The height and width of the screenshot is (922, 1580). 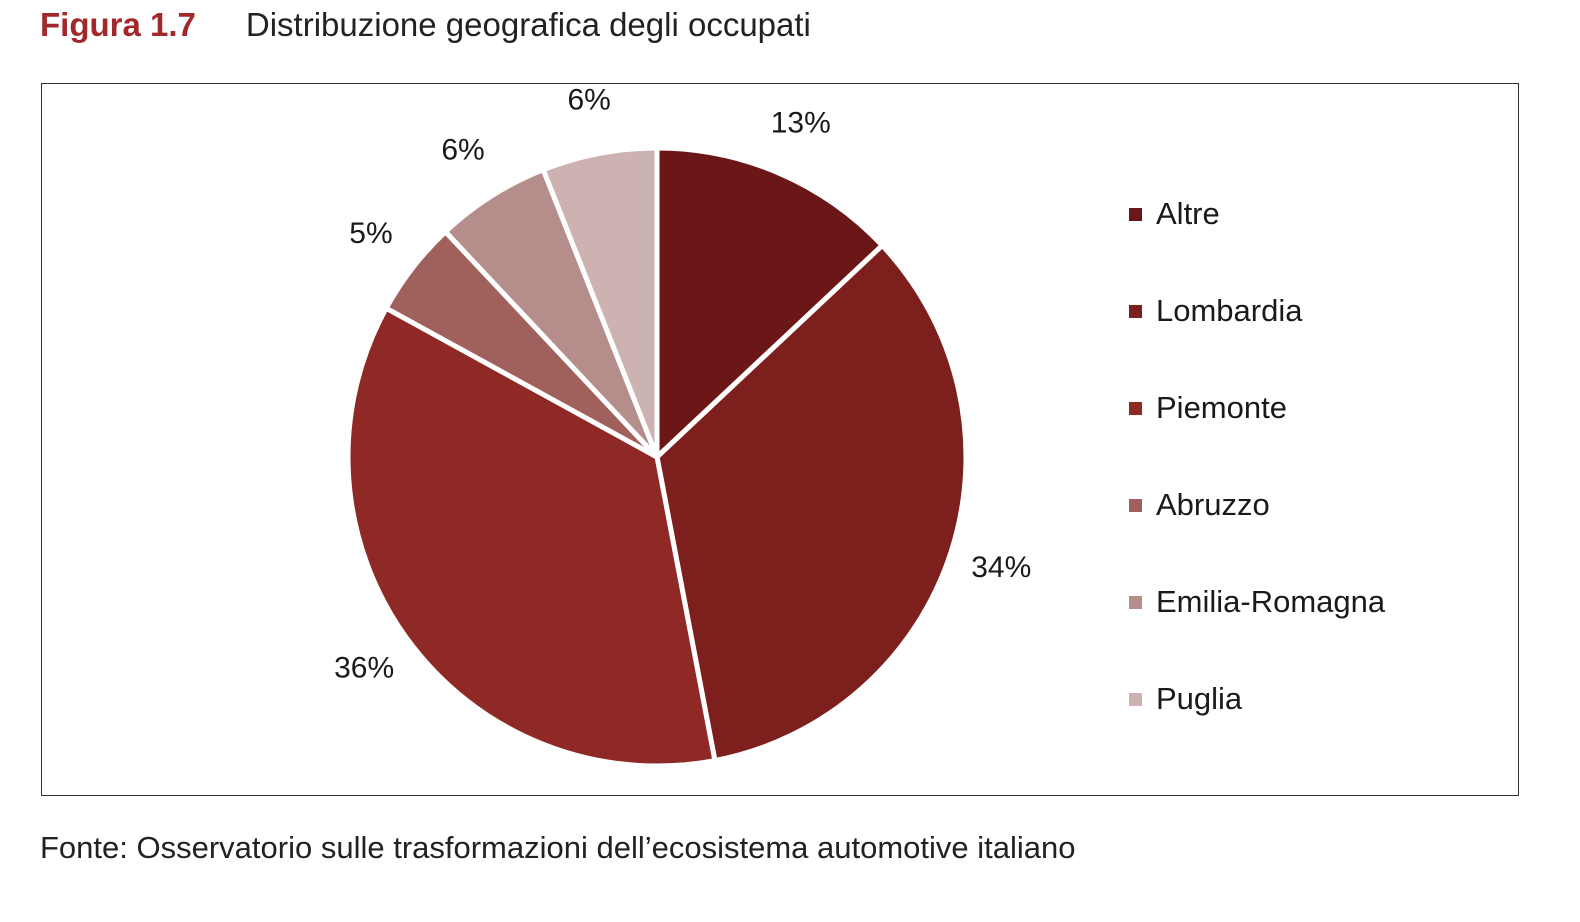 I want to click on legend-item-piemonte: Piemonte, so click(x=1208, y=408).